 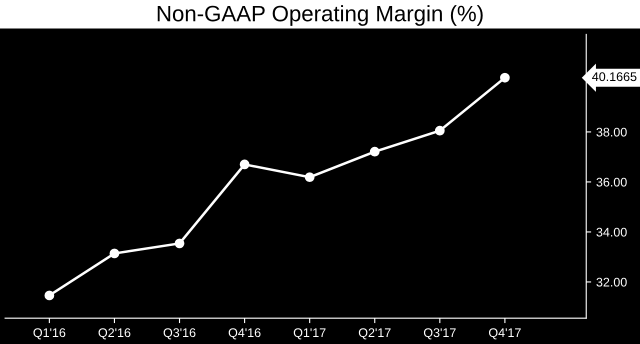 I want to click on x-tick-label: Q4'16, so click(x=244, y=334).